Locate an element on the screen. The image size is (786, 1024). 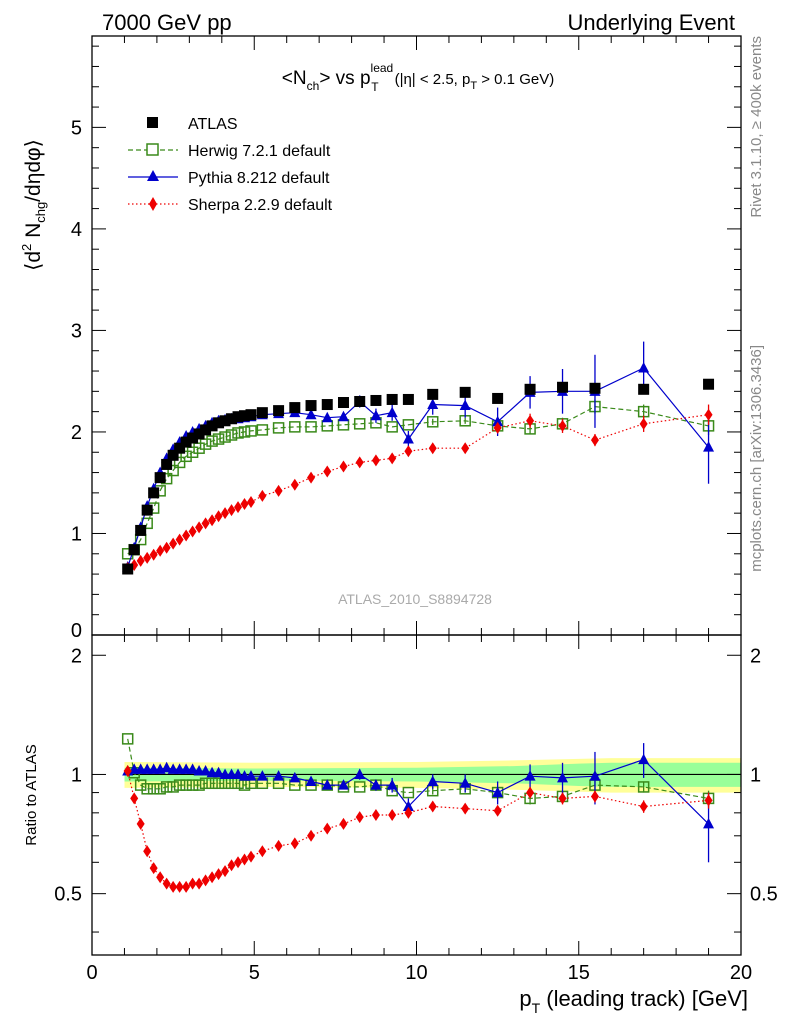
x-axis-label: pT (leading track) [GeV] is located at coordinates (633, 1001).